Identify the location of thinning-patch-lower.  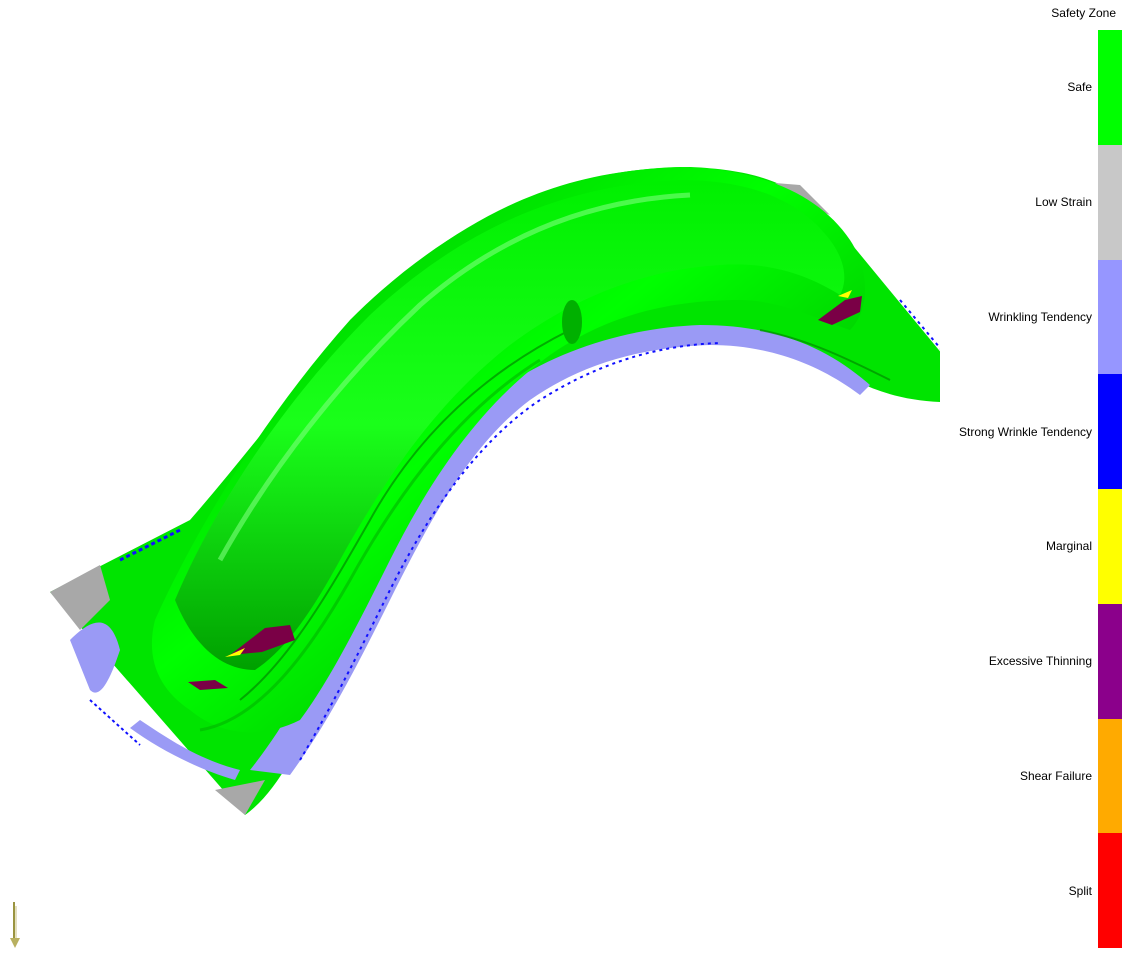
(208, 685).